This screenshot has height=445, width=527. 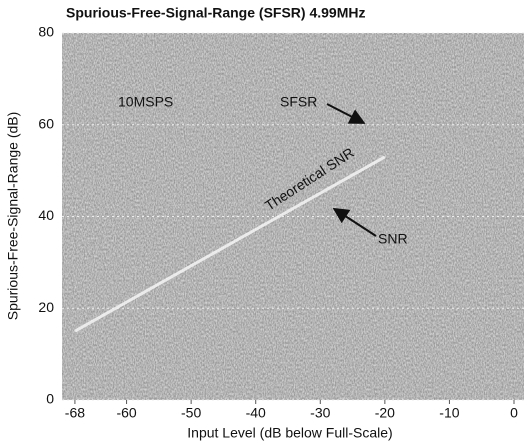 I want to click on x-tick-label: -60, so click(x=126, y=413).